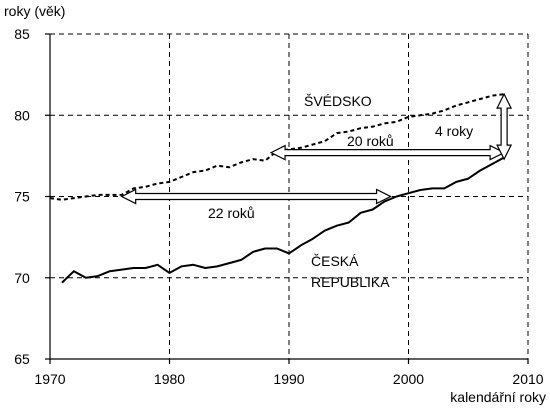 This screenshot has height=408, width=550. Describe the element at coordinates (22, 115) in the screenshot. I see `y-tick-label-80: 80` at that location.